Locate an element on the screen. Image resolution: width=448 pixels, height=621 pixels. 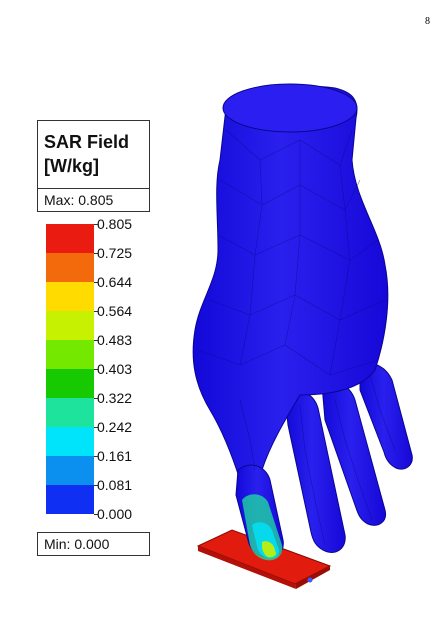
legend-min-label: Min: 0.000 is located at coordinates (77, 544).